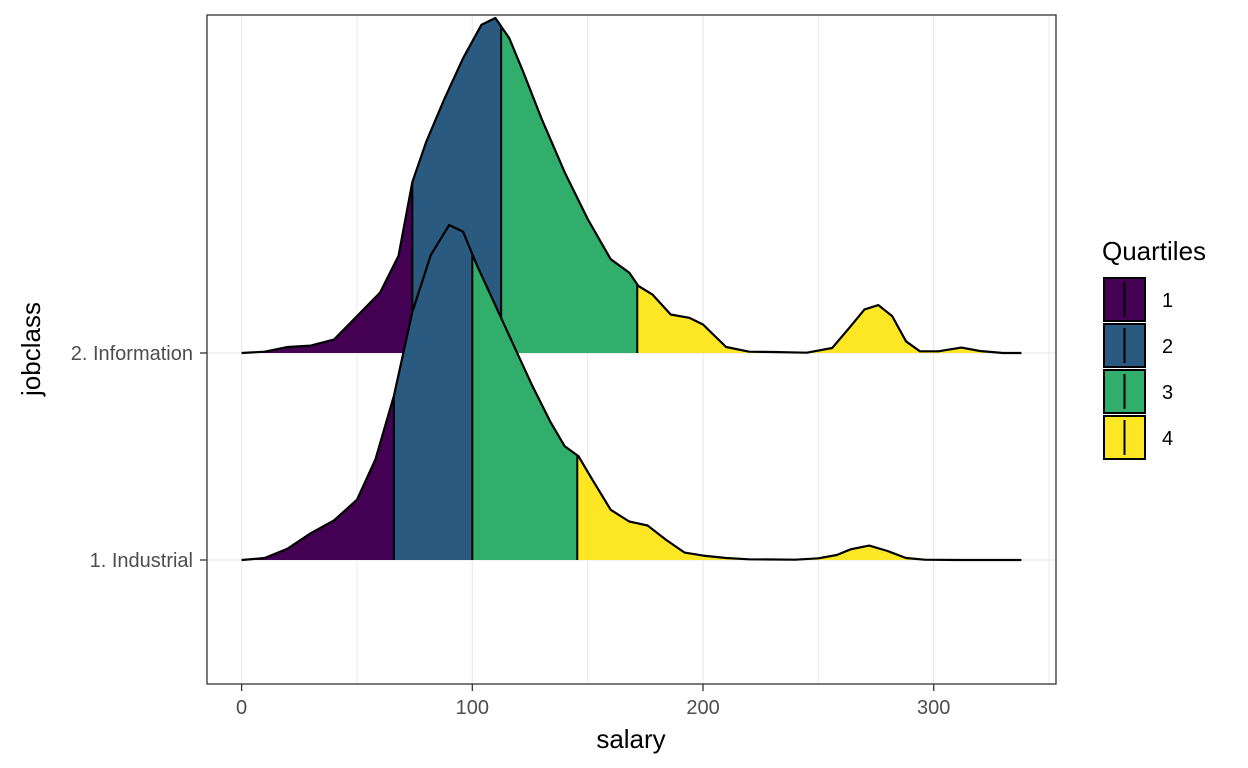  What do you see at coordinates (1167, 301) in the screenshot?
I see `legend-label: 1` at bounding box center [1167, 301].